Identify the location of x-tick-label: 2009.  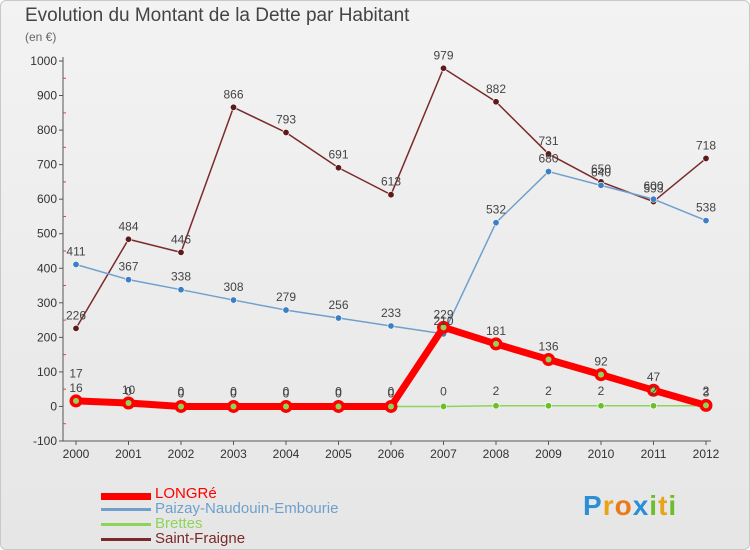
(548, 454).